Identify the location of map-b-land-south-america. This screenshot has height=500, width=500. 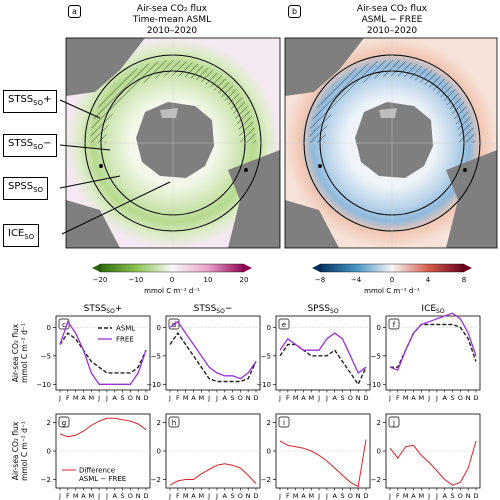
(471, 199).